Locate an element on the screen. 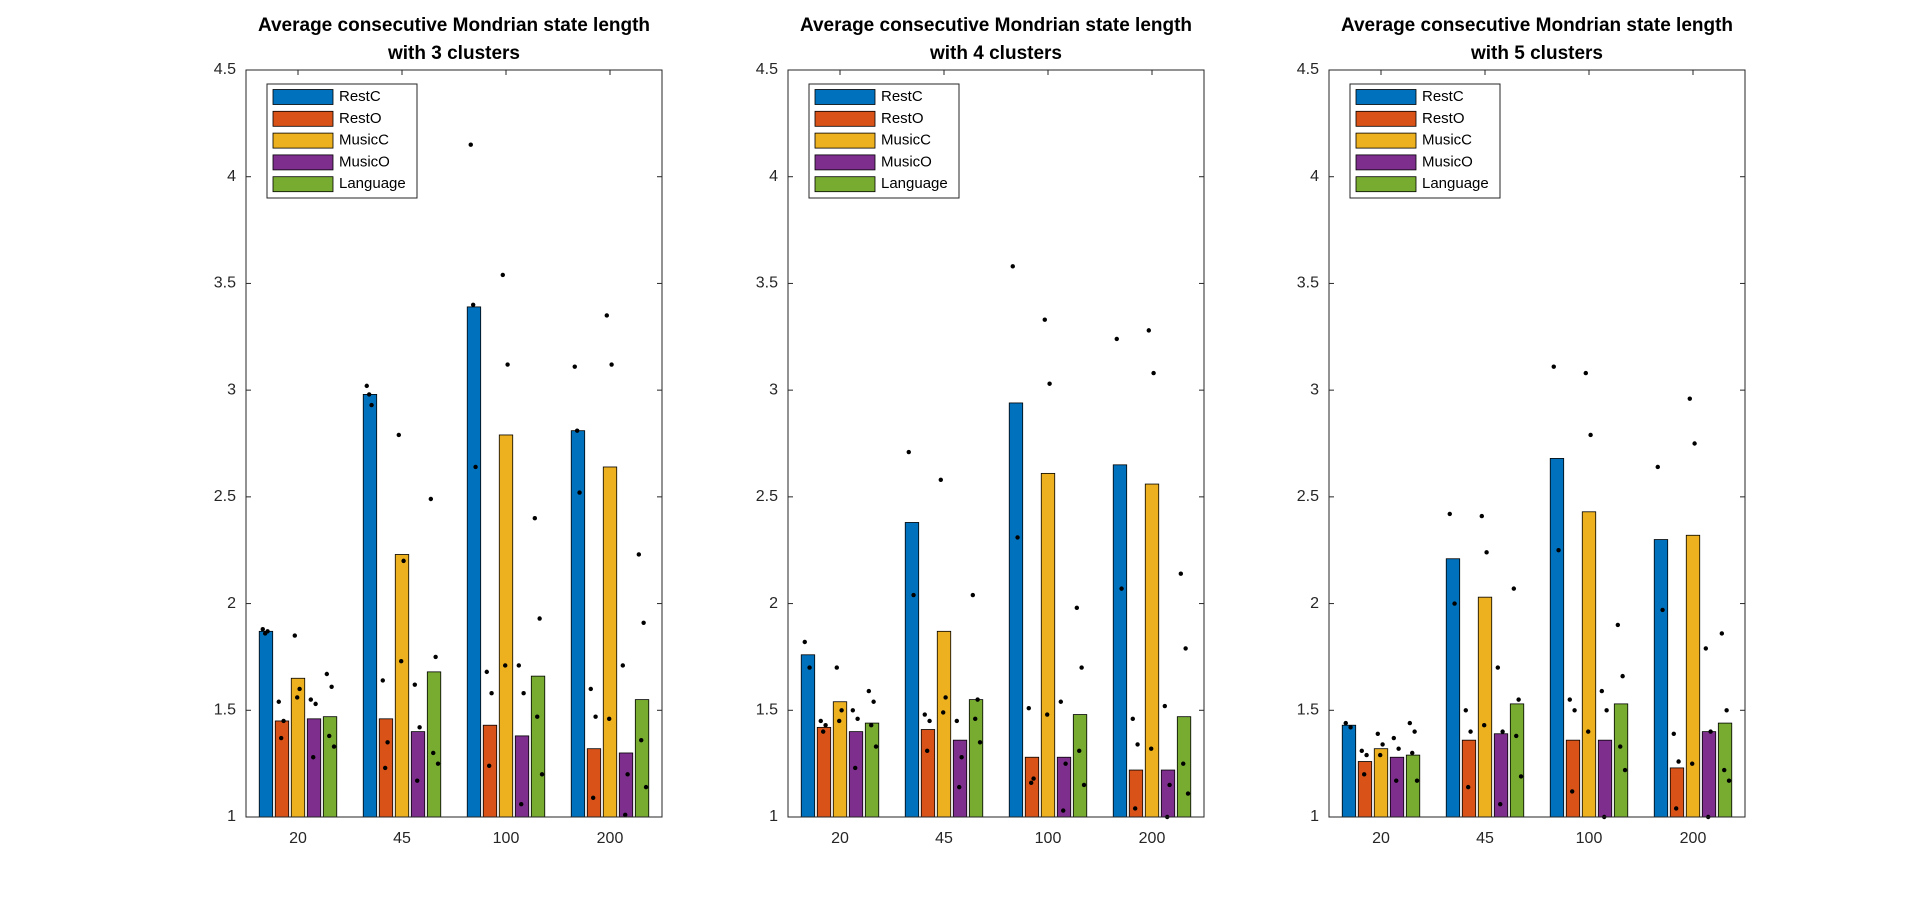 The width and height of the screenshot is (1920, 912). legend-label: MusicC is located at coordinates (906, 140).